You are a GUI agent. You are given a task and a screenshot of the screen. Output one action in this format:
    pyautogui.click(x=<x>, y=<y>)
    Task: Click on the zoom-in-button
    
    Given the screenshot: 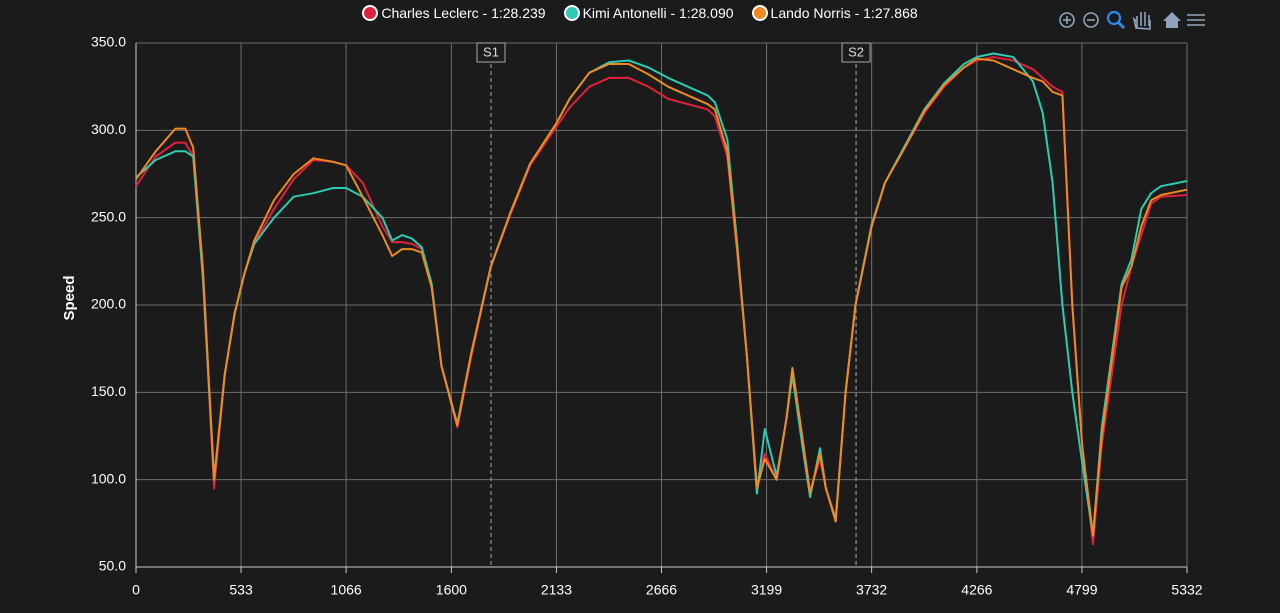 What is the action you would take?
    pyautogui.click(x=1067, y=20)
    